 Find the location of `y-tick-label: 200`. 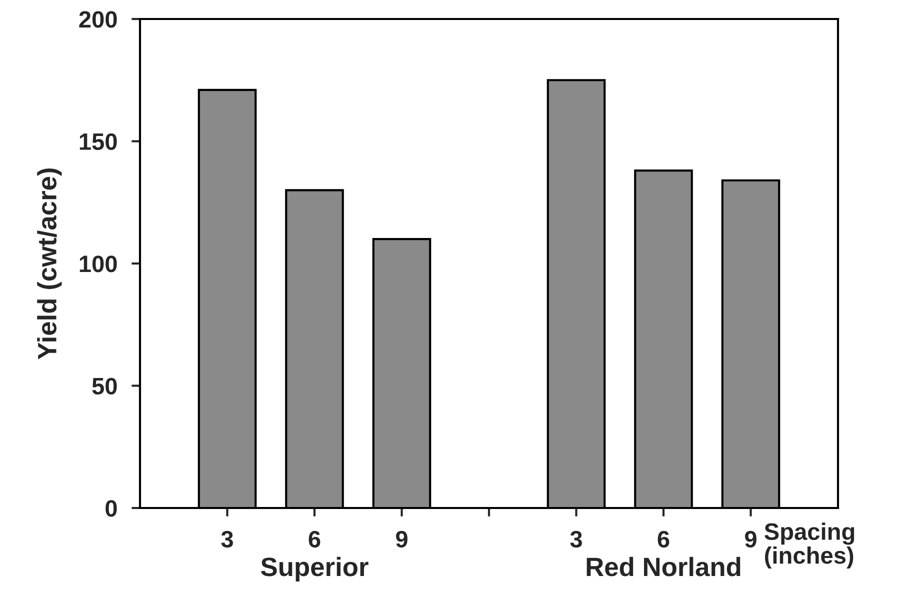

y-tick-label: 200 is located at coordinates (98, 19).